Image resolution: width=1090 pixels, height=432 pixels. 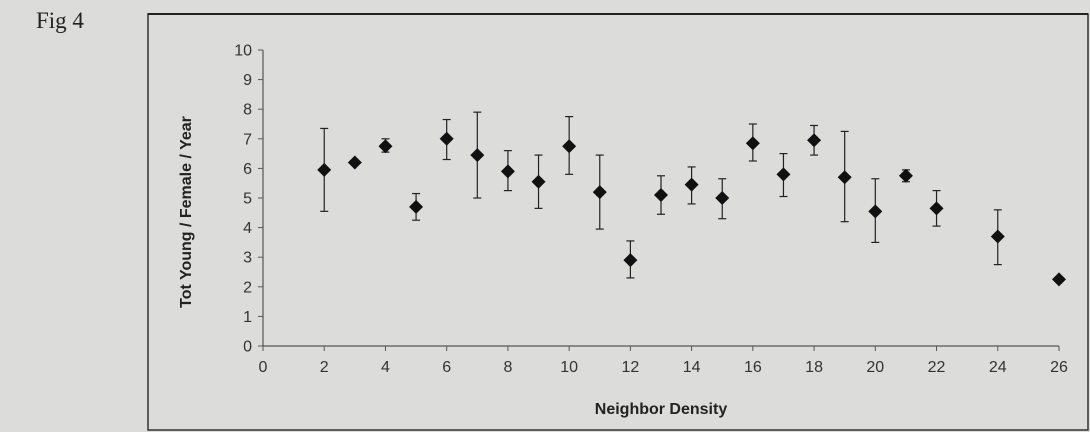 What do you see at coordinates (247, 228) in the screenshot?
I see `y-tick-label: 4` at bounding box center [247, 228].